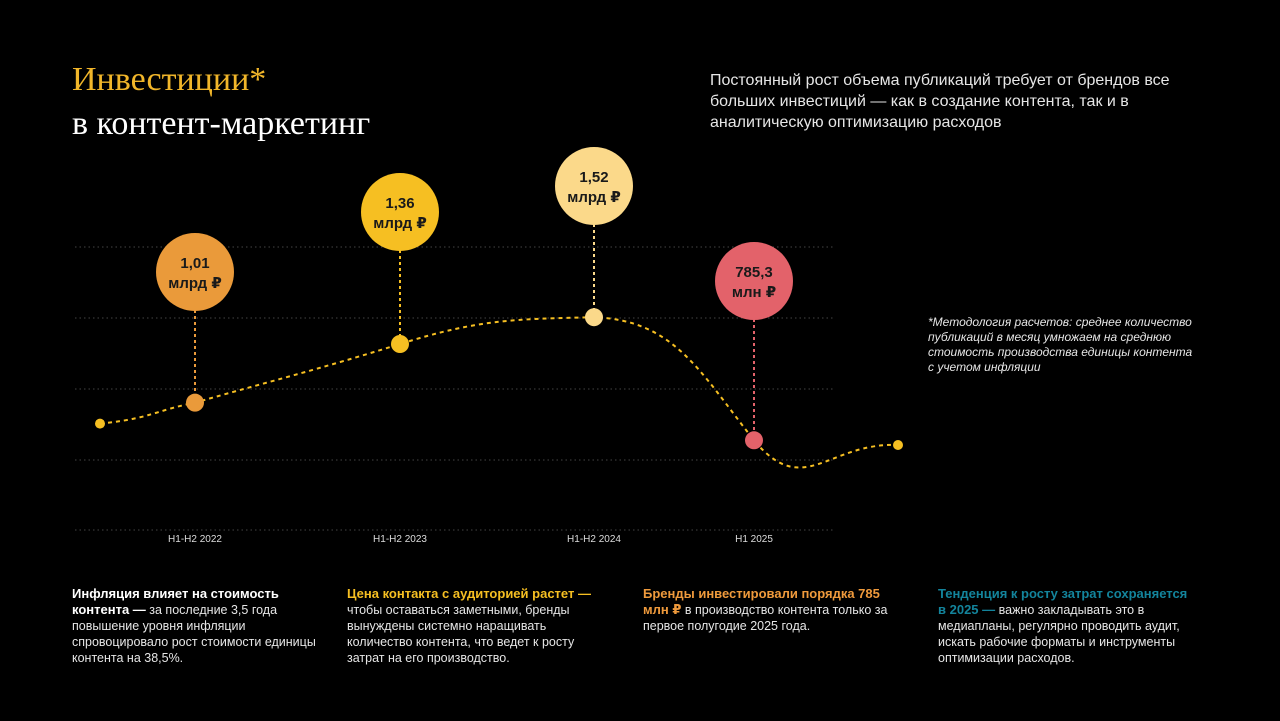  I want to click on value-label-3: 785,3, so click(754, 272).